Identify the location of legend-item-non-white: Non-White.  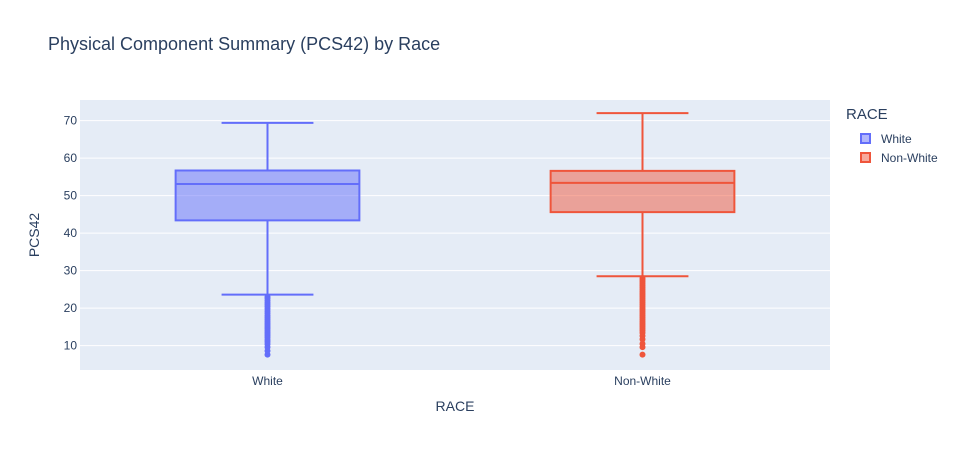
(899, 157).